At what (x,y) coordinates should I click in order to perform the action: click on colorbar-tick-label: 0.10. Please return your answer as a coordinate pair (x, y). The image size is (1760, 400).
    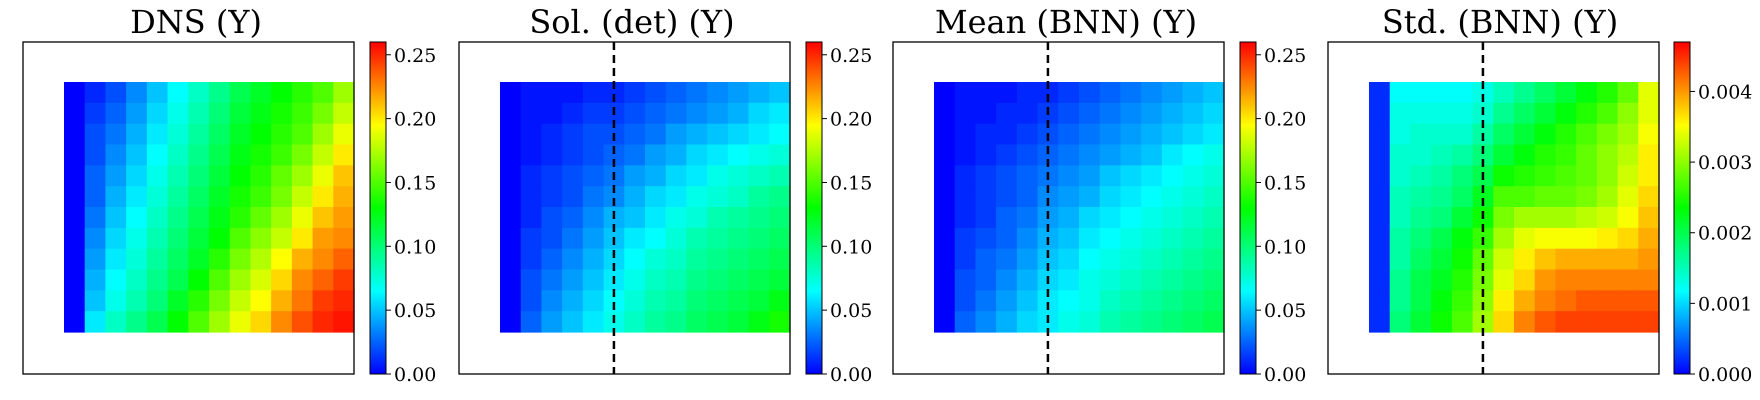
    Looking at the image, I should click on (1285, 247).